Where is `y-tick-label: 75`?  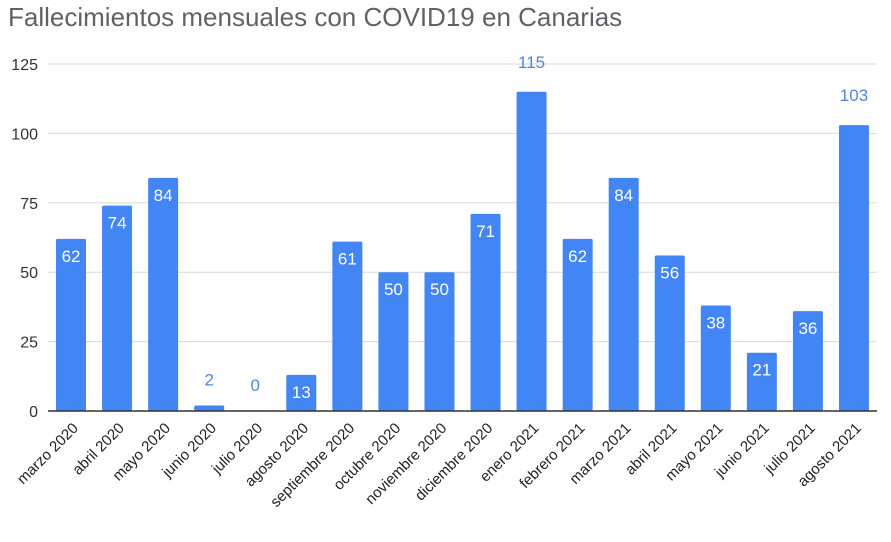 y-tick-label: 75 is located at coordinates (29, 204).